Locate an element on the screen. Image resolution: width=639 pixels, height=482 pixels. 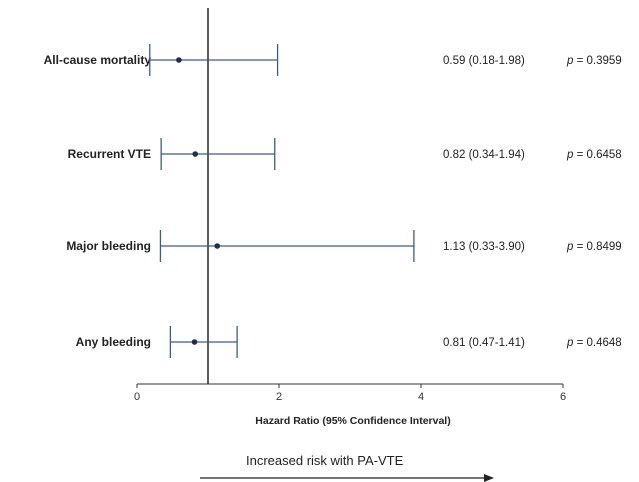
x-axis-title: Hazard Ratio (95% Confidence Interval) is located at coordinates (352, 421).